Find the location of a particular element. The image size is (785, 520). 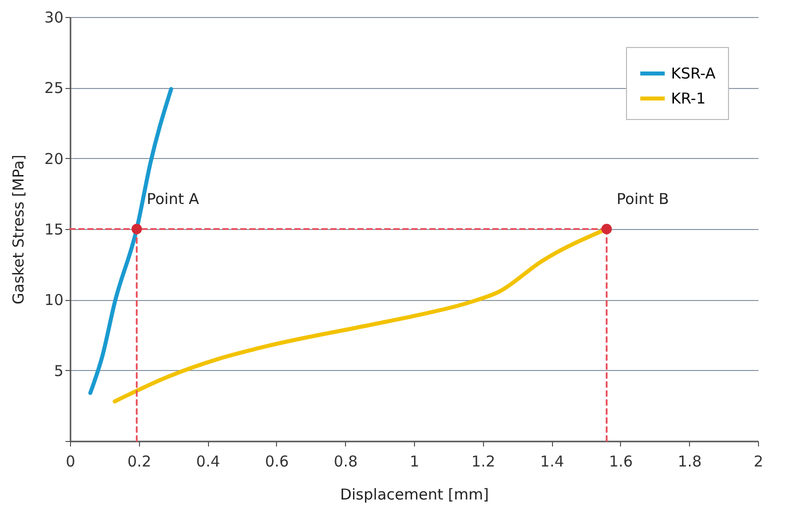

legend-label: KSR-A is located at coordinates (693, 73).